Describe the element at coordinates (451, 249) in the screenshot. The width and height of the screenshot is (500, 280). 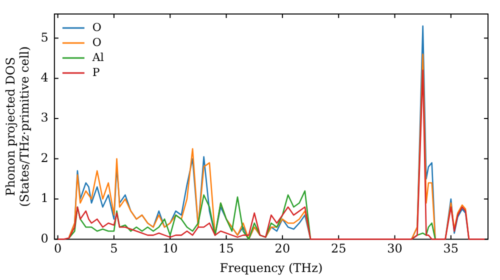
I see `x-tick-label: 35` at that location.